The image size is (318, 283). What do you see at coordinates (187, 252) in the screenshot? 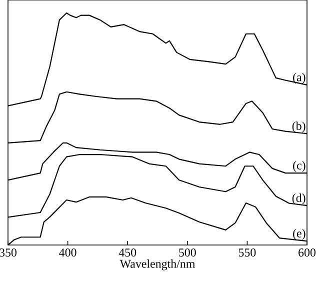
I see `x-tick-label: 500` at bounding box center [187, 252].